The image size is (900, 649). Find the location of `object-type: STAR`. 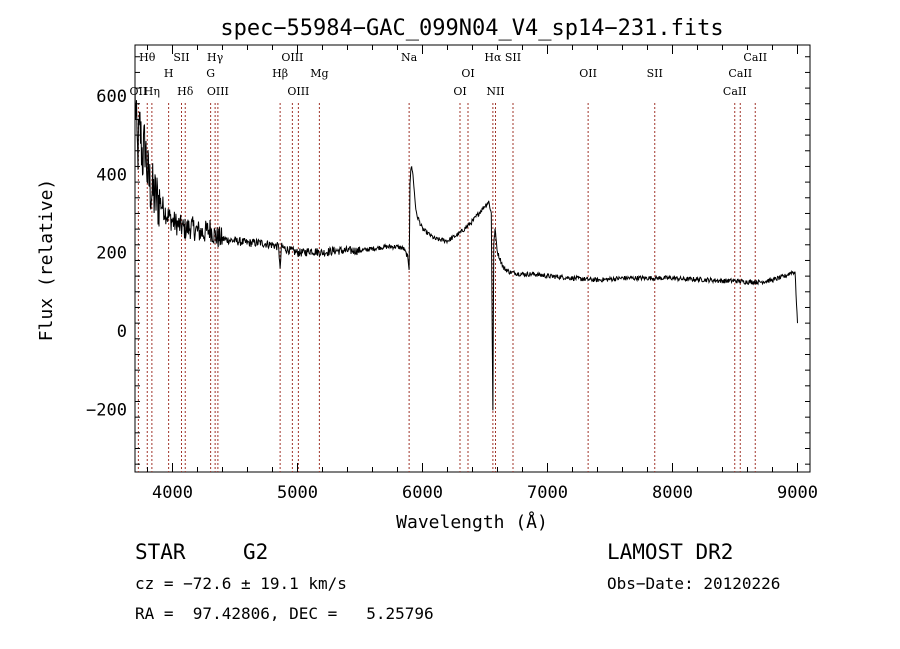

object-type: STAR is located at coordinates (160, 552).